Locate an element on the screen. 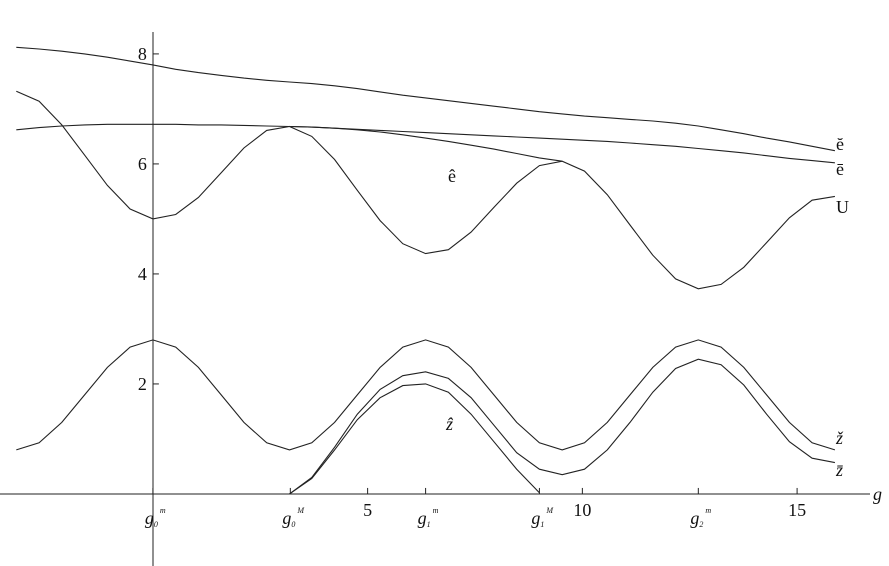 This screenshot has width=889, height=566. x-tick-label: g1M is located at coordinates (542, 517).